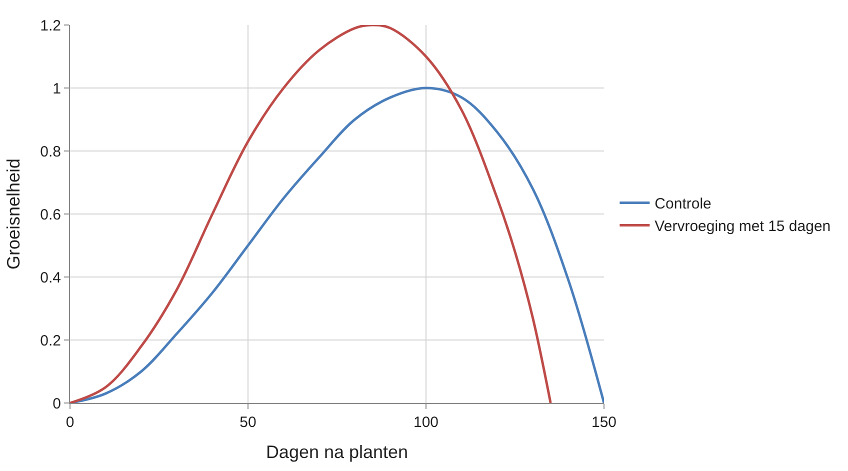  I want to click on x-tick-label: 150, so click(604, 422).